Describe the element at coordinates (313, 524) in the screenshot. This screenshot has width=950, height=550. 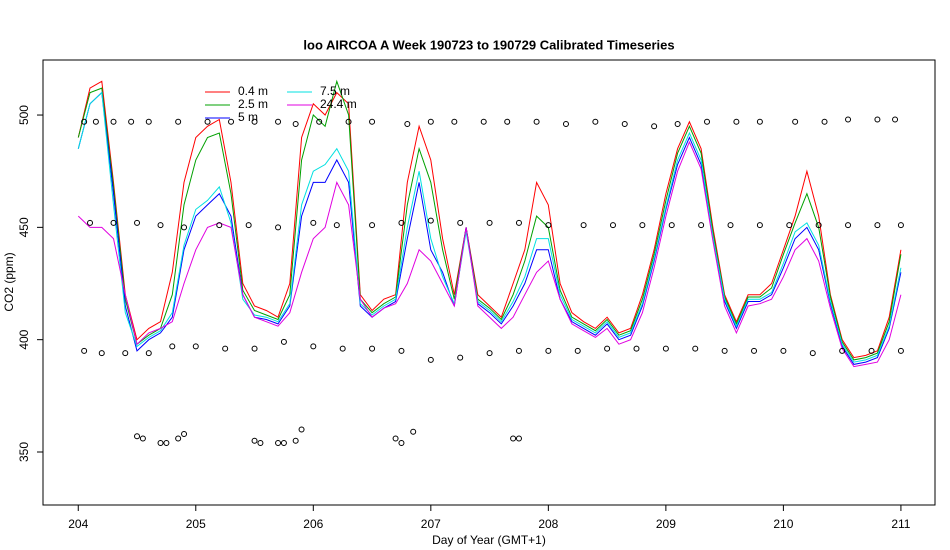
I see `x-tick-label: 206` at that location.